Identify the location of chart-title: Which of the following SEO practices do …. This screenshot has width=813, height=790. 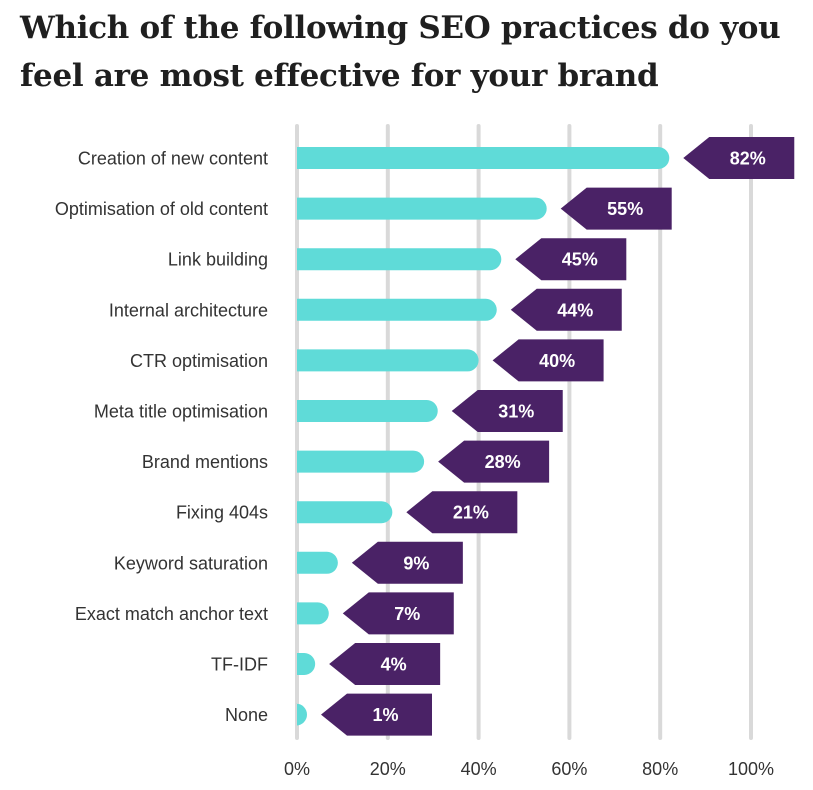
(400, 52).